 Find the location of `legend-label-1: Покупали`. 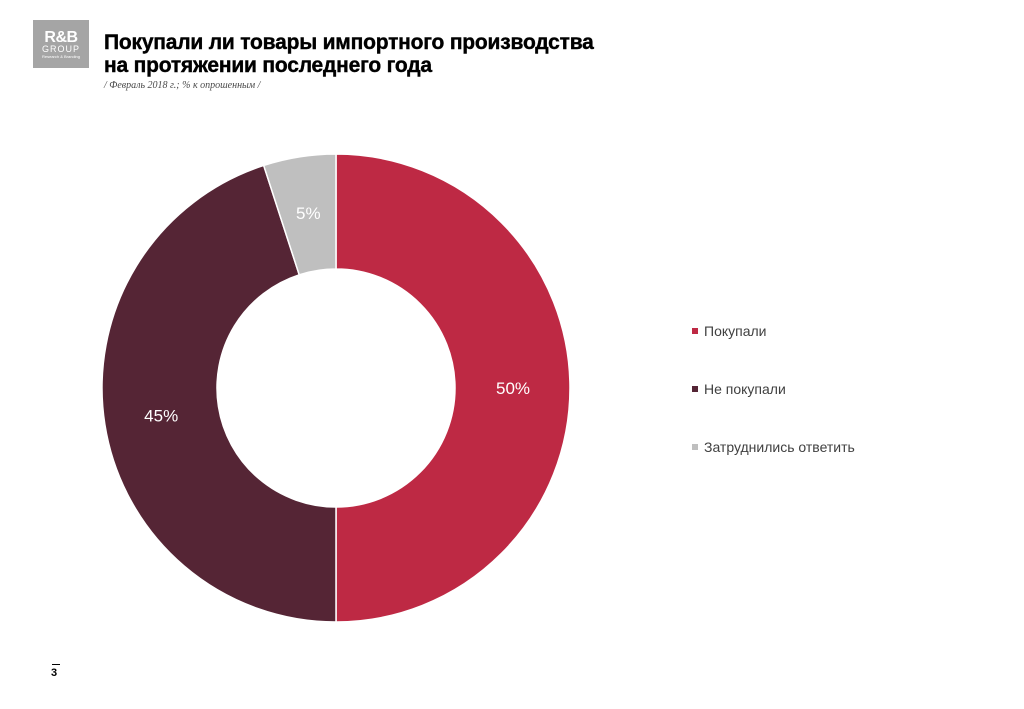

legend-label-1: Покупали is located at coordinates (735, 331).